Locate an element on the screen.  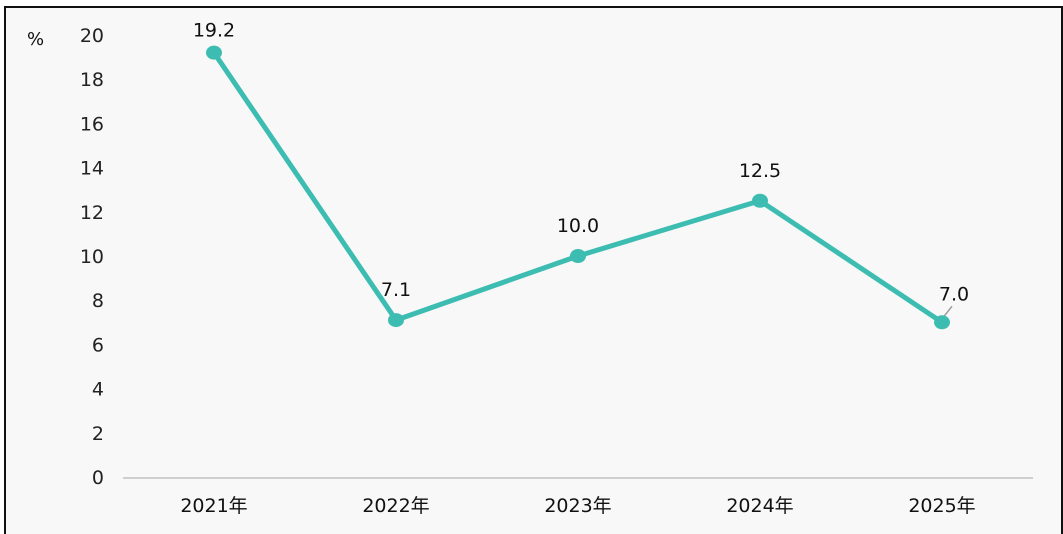
y-tick-label: 16 is located at coordinates (92, 124).